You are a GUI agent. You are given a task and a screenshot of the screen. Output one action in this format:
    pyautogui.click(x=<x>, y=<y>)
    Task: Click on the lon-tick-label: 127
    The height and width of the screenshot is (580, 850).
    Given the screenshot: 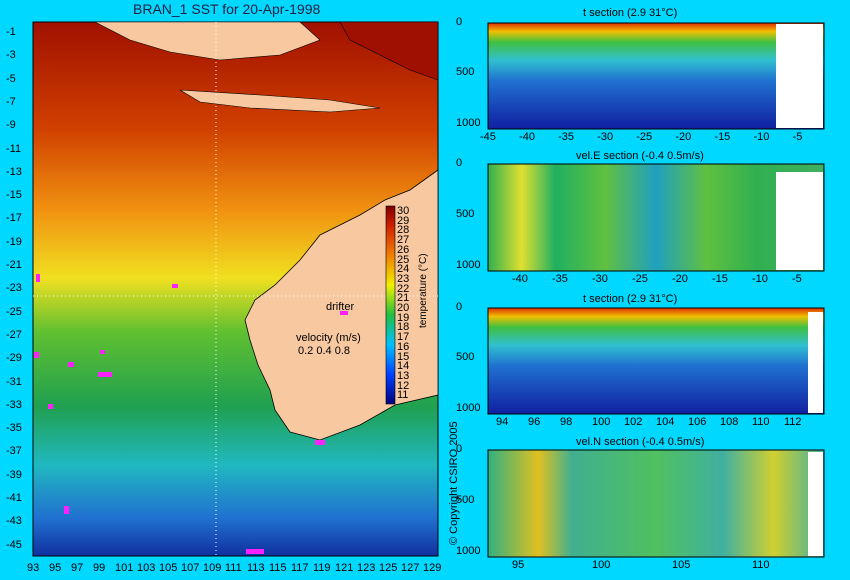 What is the action you would take?
    pyautogui.click(x=410, y=568)
    